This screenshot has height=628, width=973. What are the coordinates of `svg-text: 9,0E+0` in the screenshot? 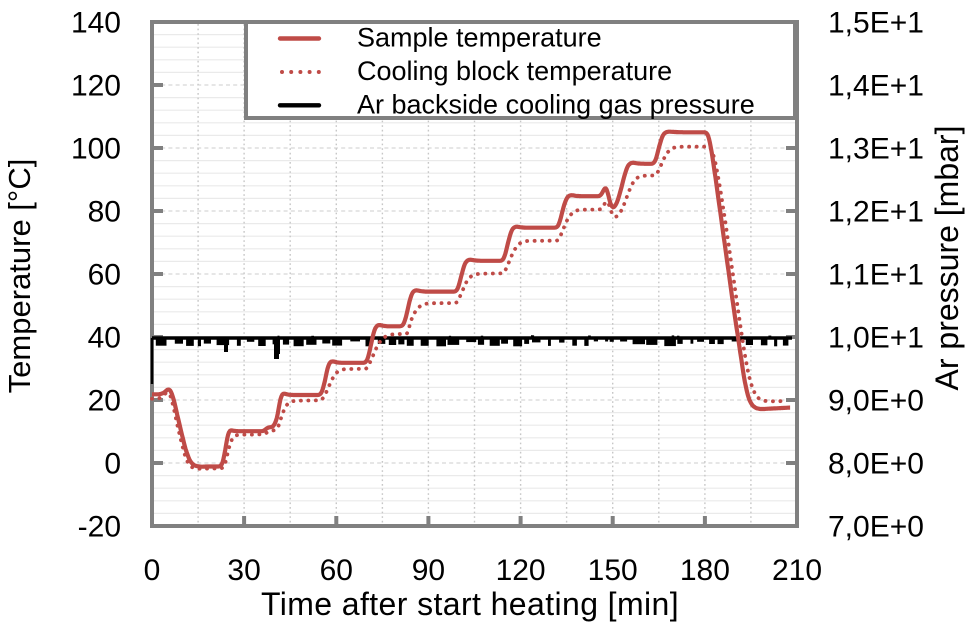 It's located at (876, 401).